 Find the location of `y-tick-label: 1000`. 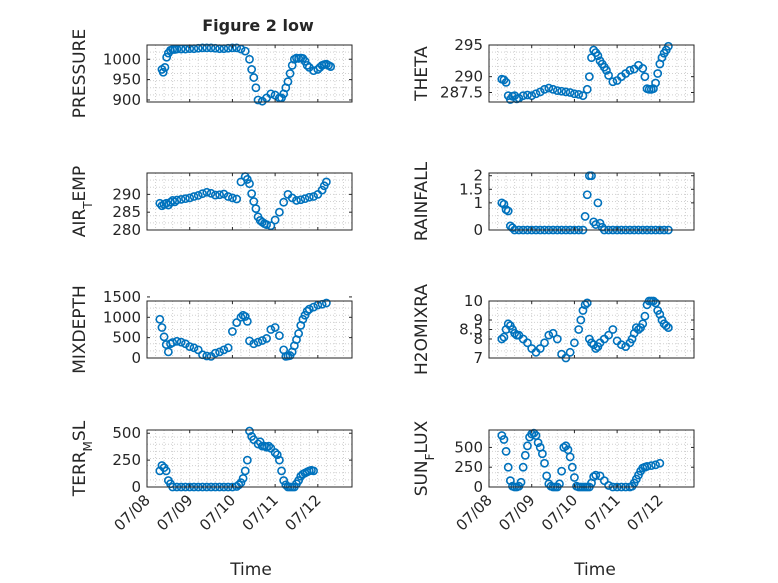

y-tick-label: 1000 is located at coordinates (122, 59).